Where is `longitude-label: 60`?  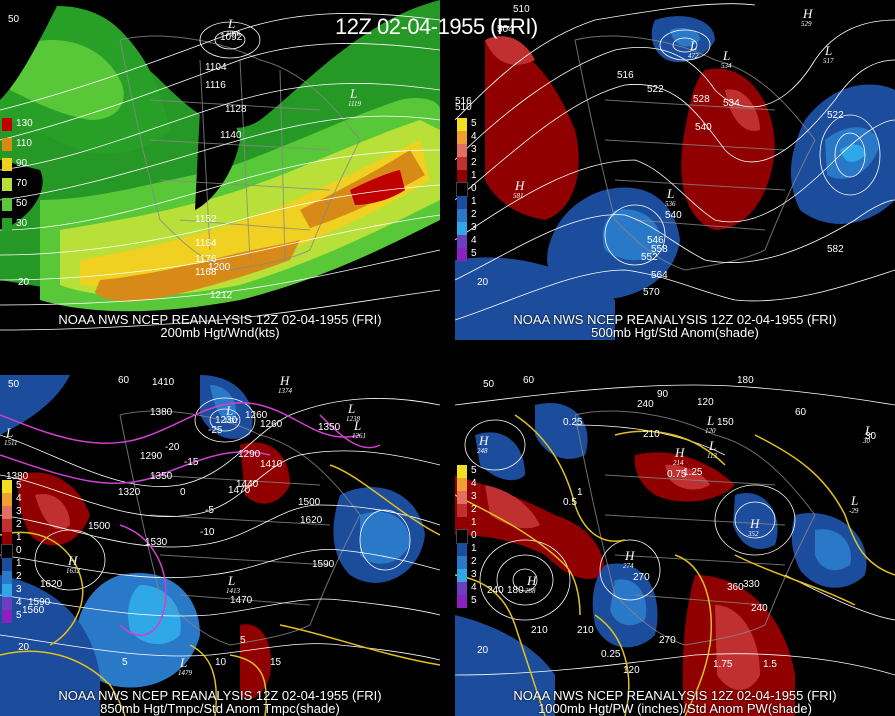
longitude-label: 60 is located at coordinates (124, 380).